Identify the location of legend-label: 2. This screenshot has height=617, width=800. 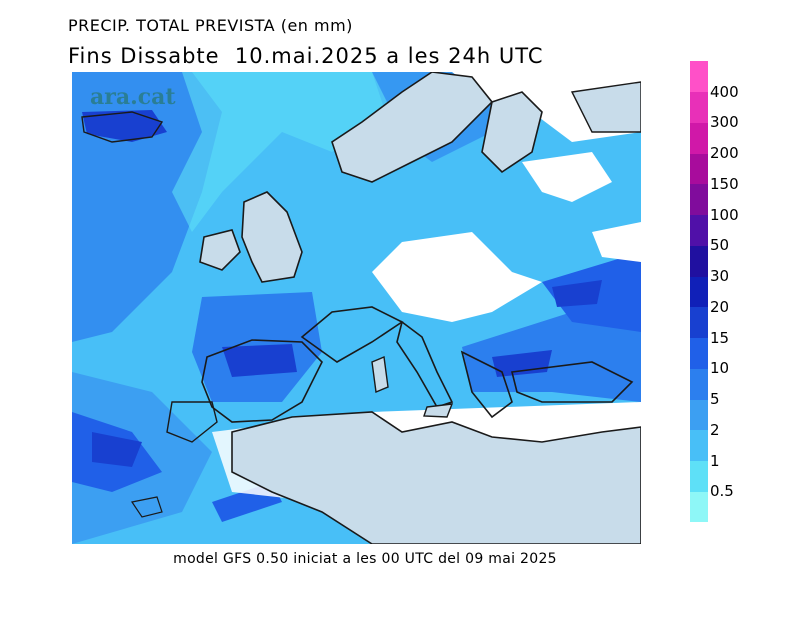
(715, 429).